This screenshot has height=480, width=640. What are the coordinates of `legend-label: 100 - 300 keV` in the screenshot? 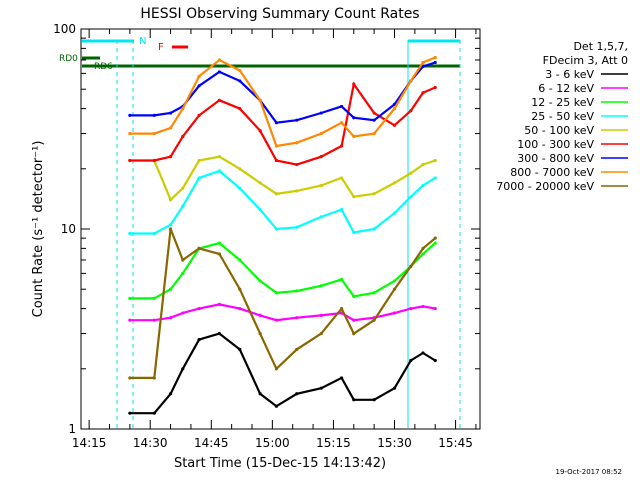 It's located at (555, 144).